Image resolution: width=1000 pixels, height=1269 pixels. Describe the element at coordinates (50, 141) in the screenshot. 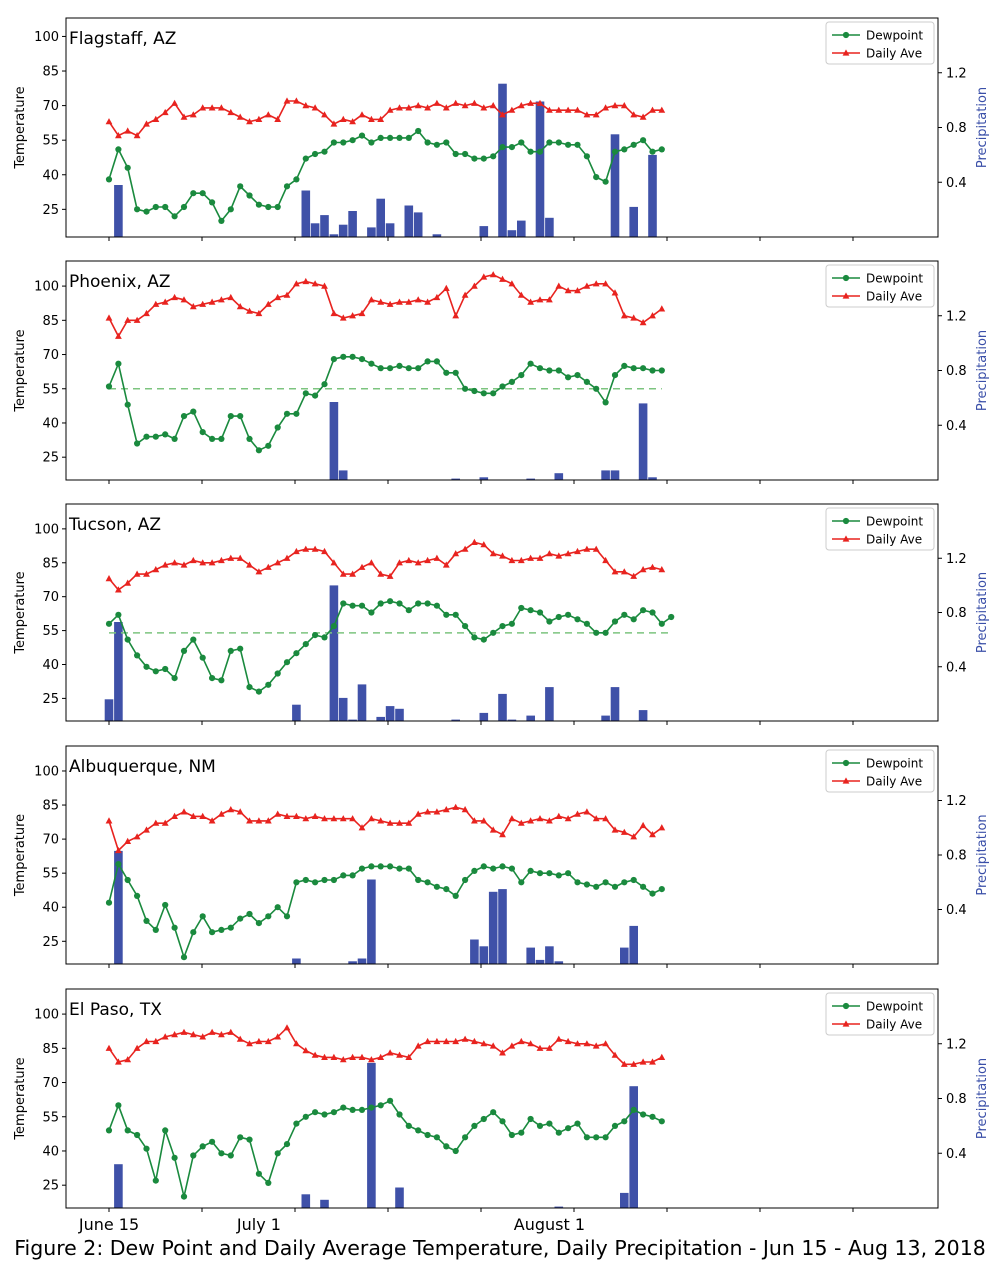

I see `y-tick-label: 55` at that location.